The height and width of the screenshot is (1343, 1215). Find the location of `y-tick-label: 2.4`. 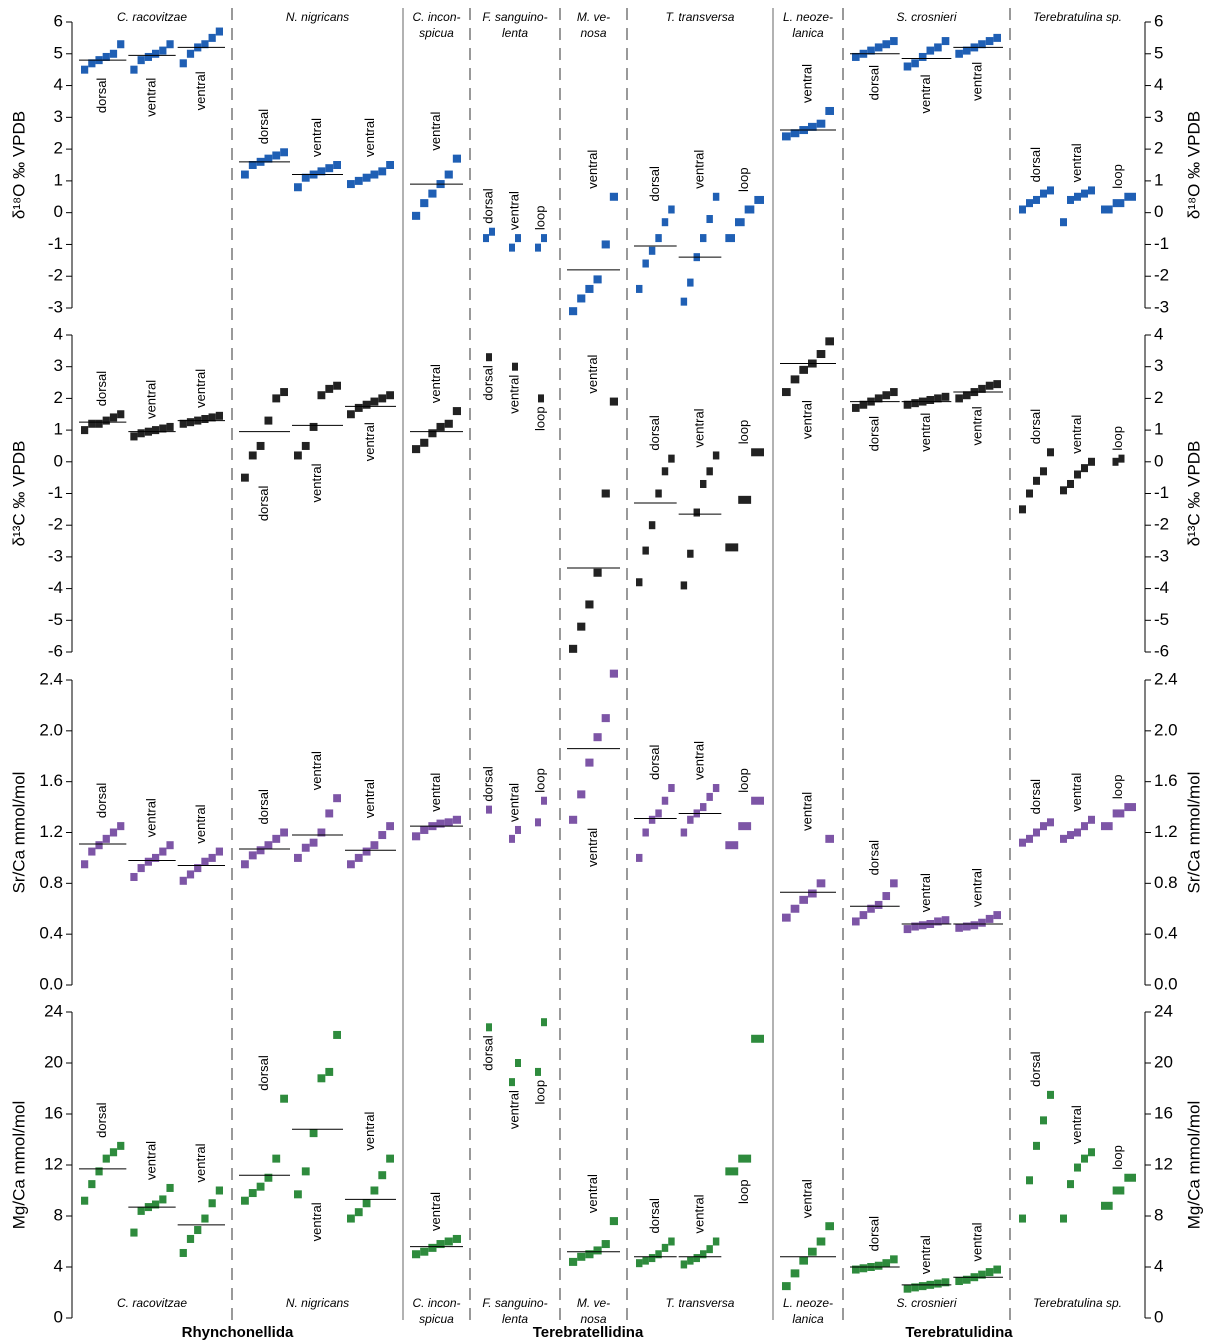

y-tick-label: 2.4 is located at coordinates (51, 678).